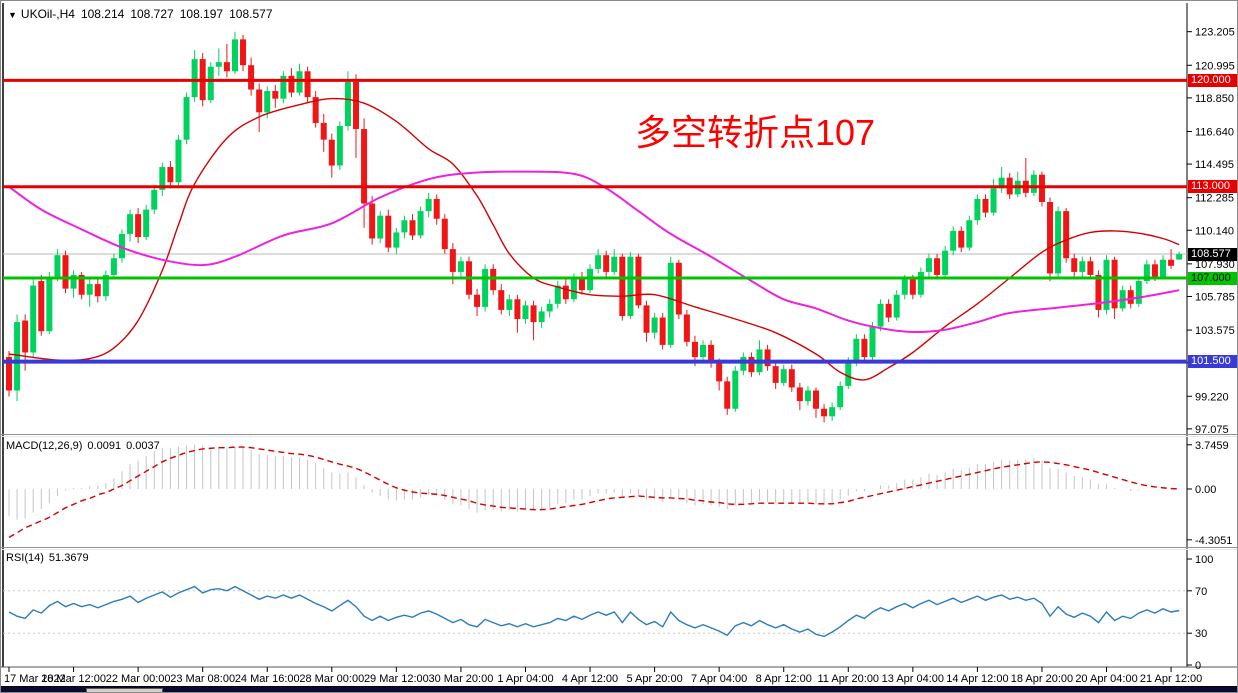 This screenshot has width=1238, height=693. What do you see at coordinates (1204, 560) in the screenshot?
I see `svg-text: 100` at bounding box center [1204, 560].